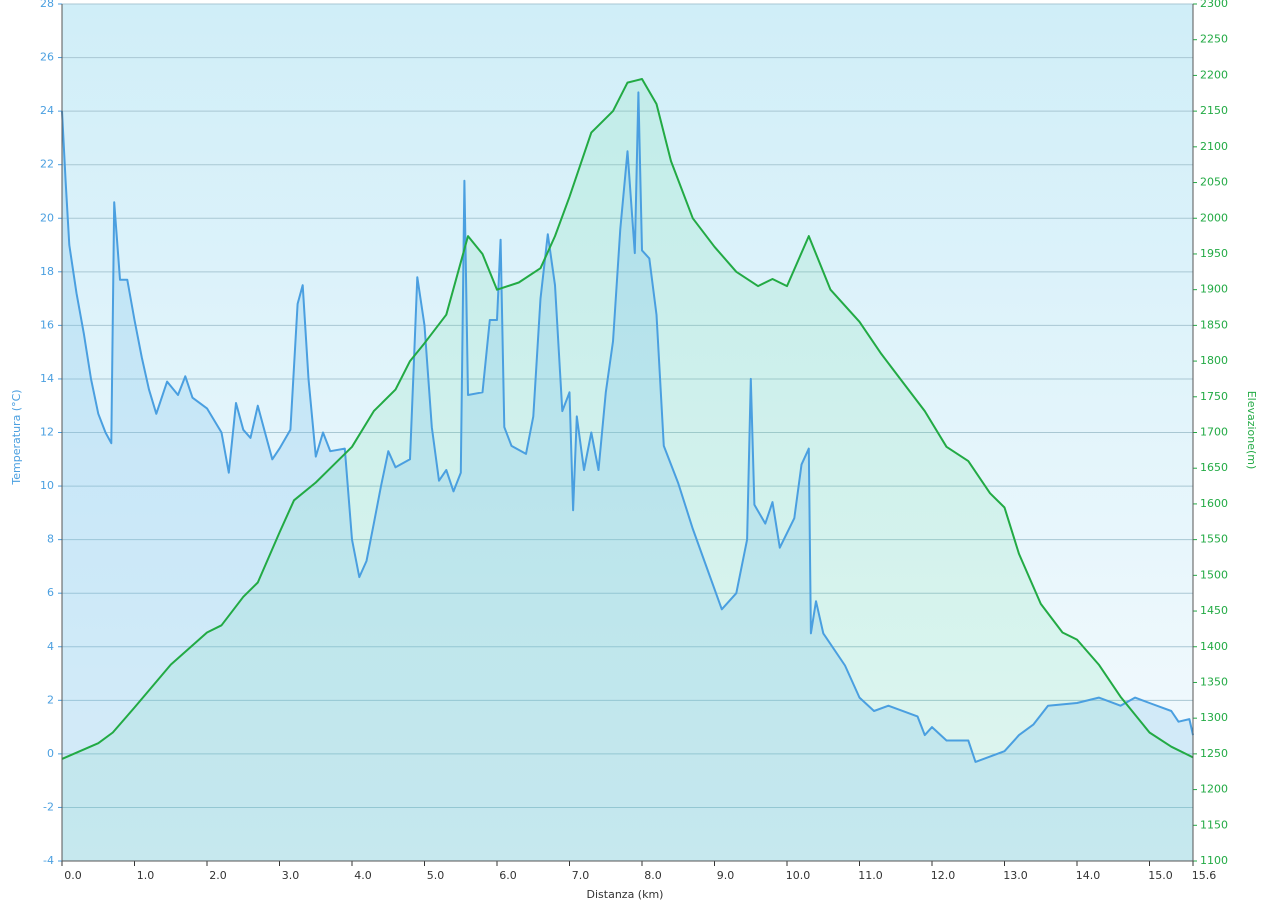 This screenshot has height=908, width=1268. Describe the element at coordinates (363, 875) in the screenshot. I see `x-tick-label: 4.0` at that location.